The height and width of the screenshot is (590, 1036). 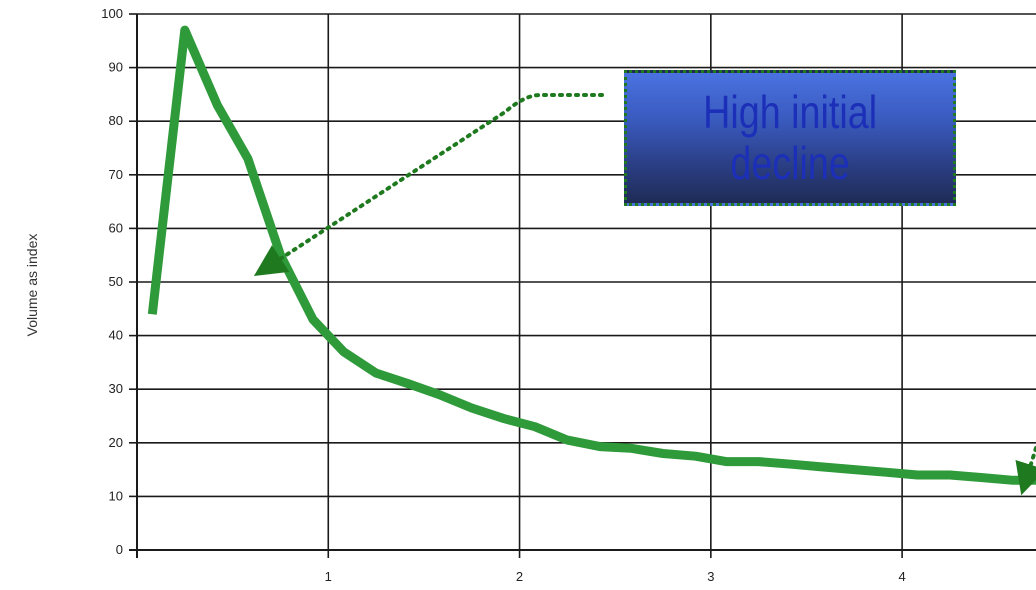 What do you see at coordinates (32, 285) in the screenshot?
I see `y-axis-label: Volume as index` at bounding box center [32, 285].